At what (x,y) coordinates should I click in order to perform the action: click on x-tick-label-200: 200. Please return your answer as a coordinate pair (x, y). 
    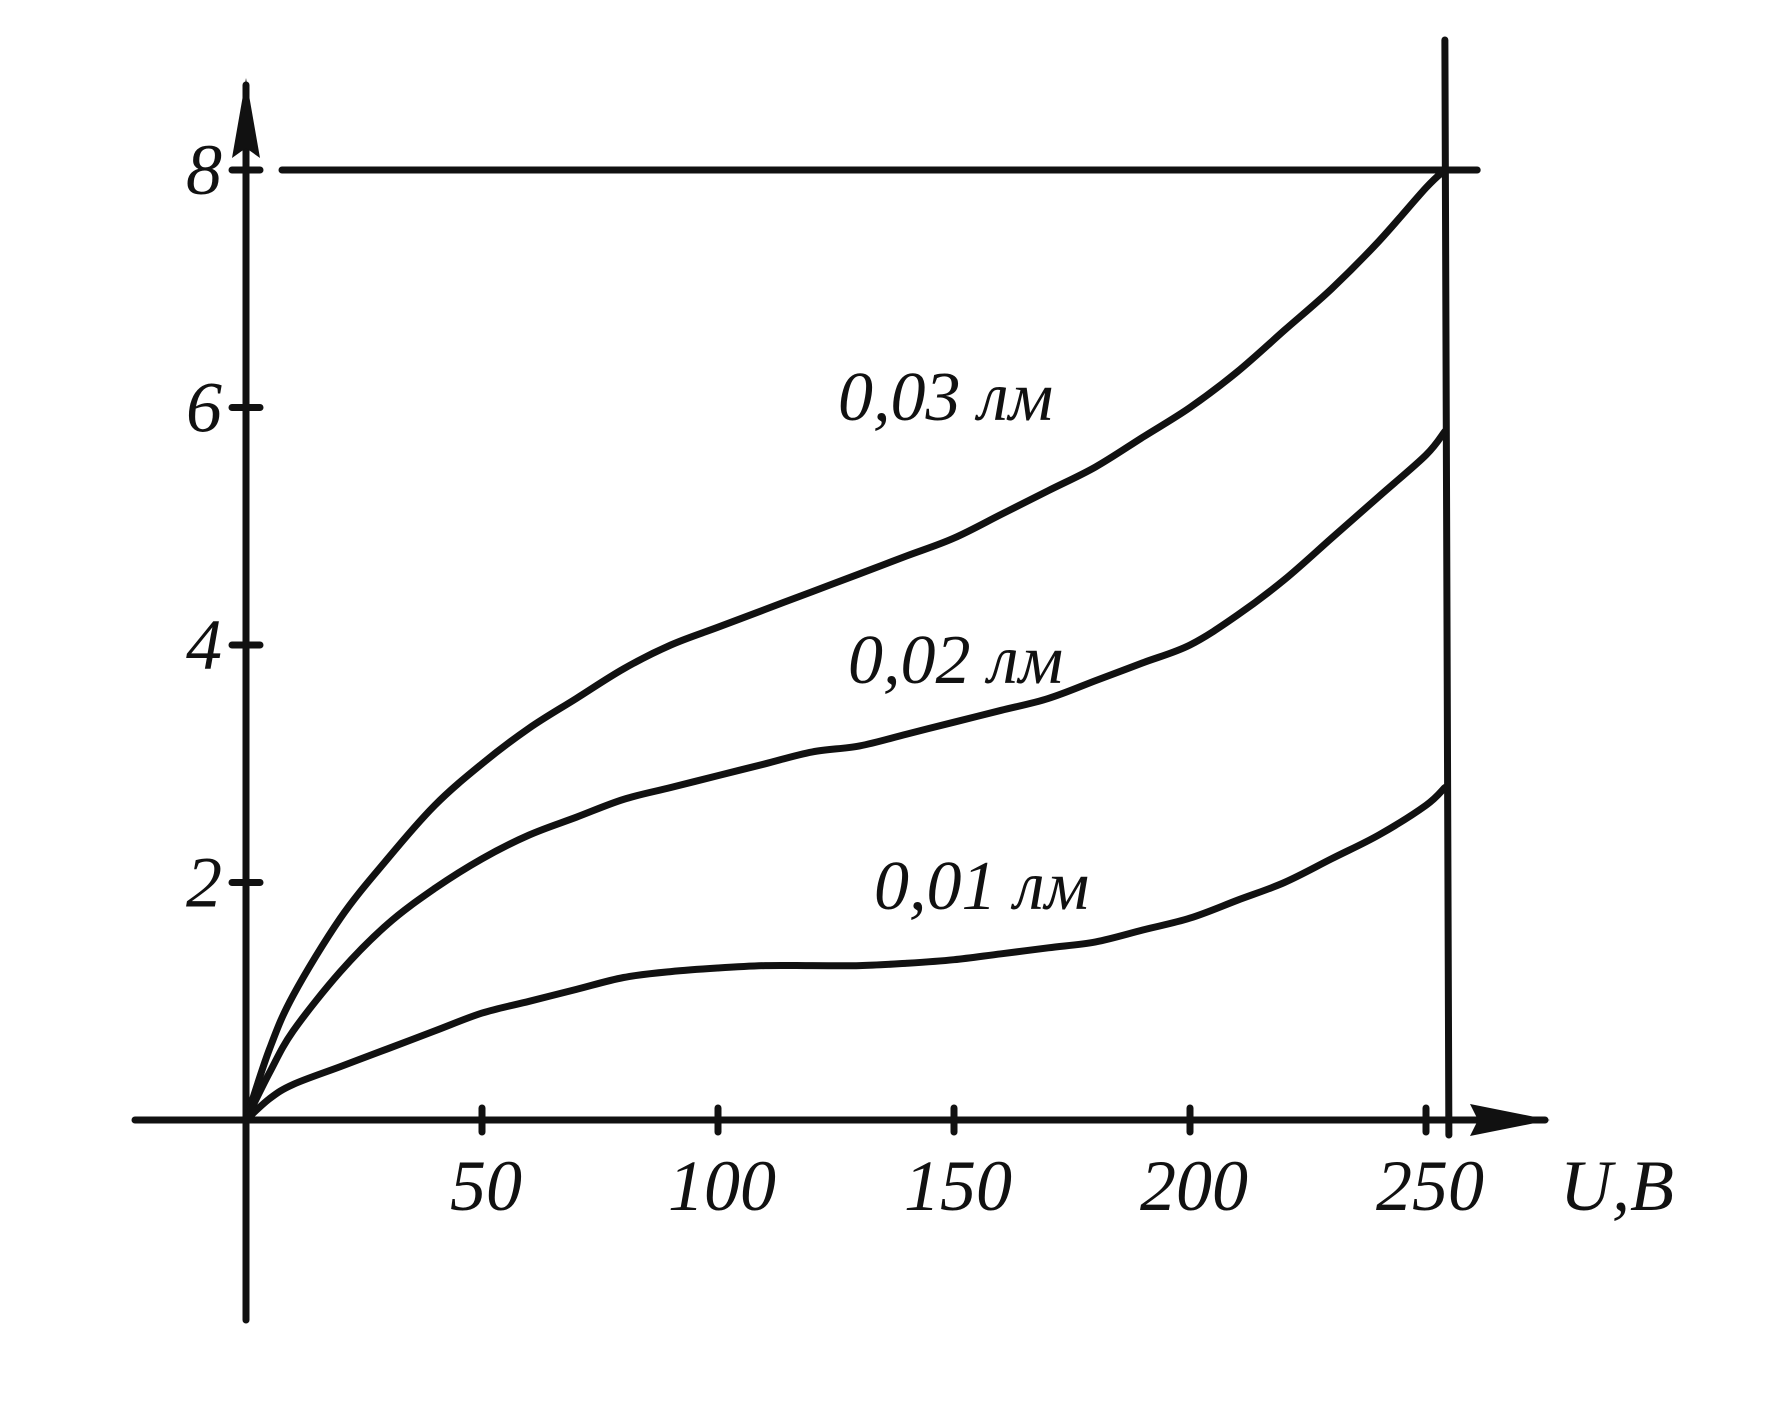
    Looking at the image, I should click on (1194, 1186).